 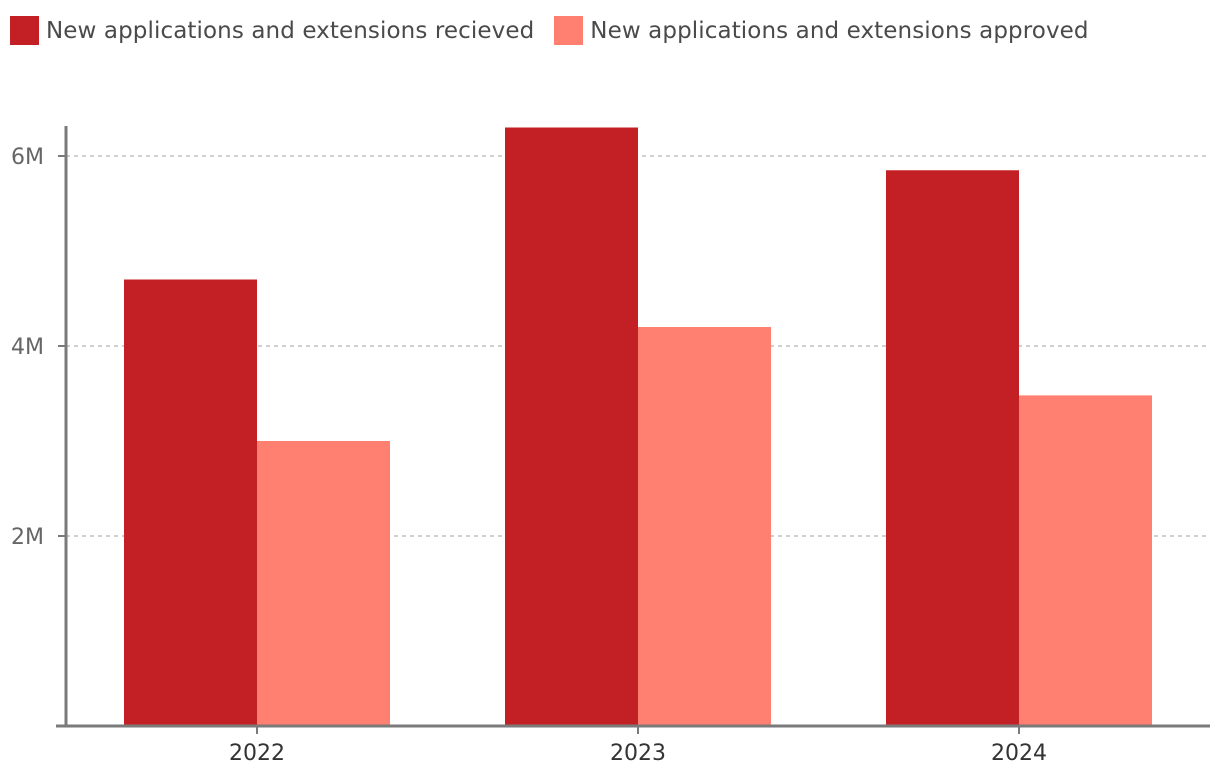 I want to click on bar-approved-2024, so click(x=1085, y=560).